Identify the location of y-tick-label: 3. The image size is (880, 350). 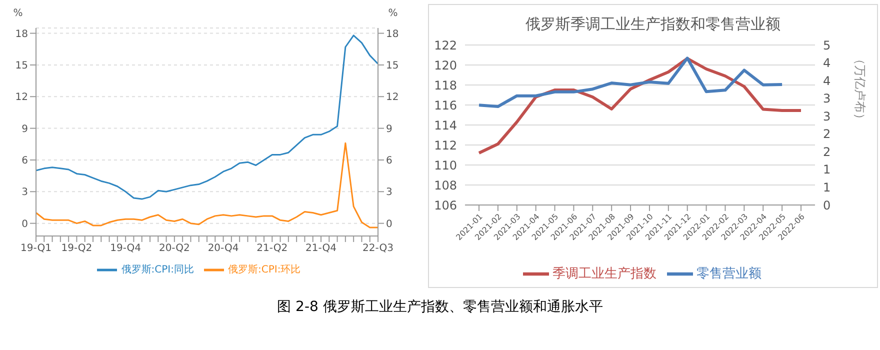
(25, 192).